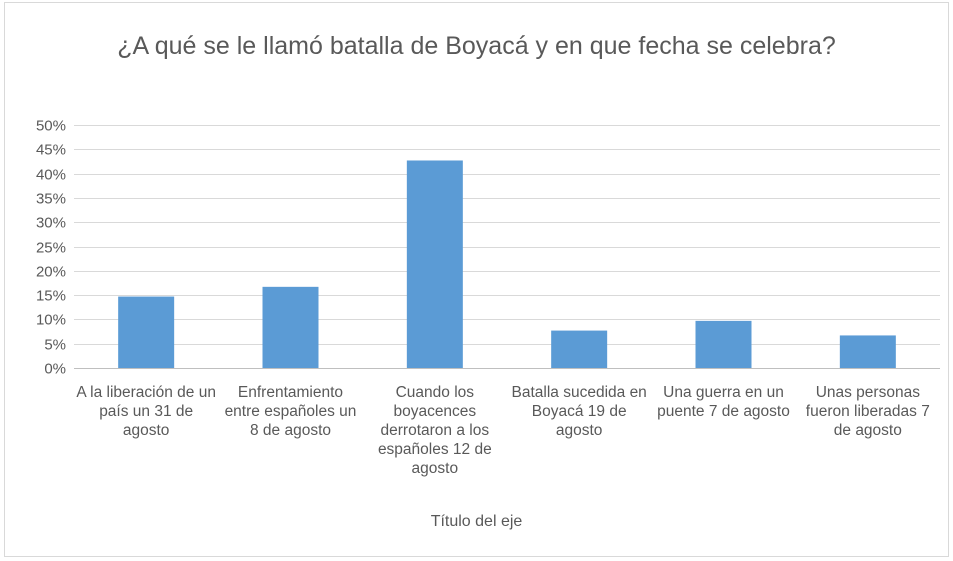  What do you see at coordinates (51, 175) in the screenshot?
I see `y-tick-label: 40%` at bounding box center [51, 175].